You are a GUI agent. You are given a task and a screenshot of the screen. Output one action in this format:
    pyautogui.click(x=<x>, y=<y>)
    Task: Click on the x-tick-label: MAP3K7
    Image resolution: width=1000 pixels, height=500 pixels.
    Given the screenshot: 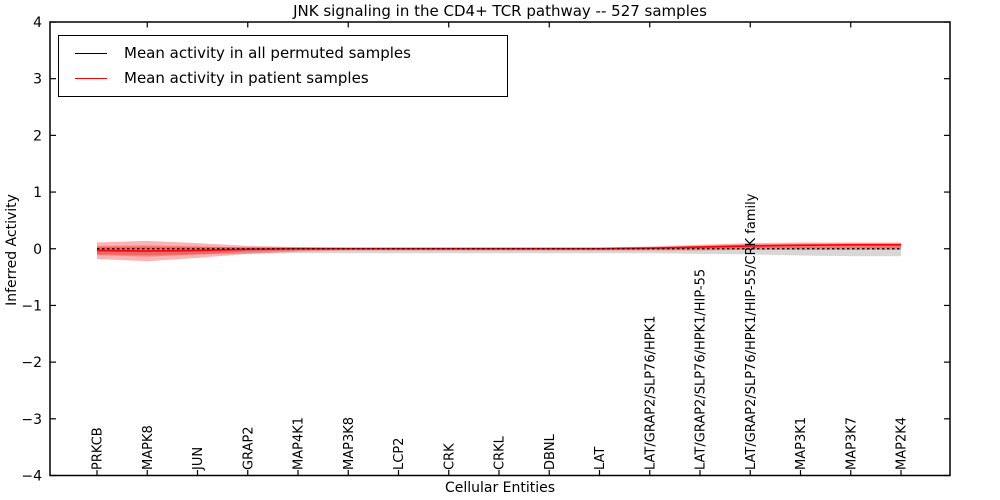 What is the action you would take?
    pyautogui.click(x=851, y=443)
    